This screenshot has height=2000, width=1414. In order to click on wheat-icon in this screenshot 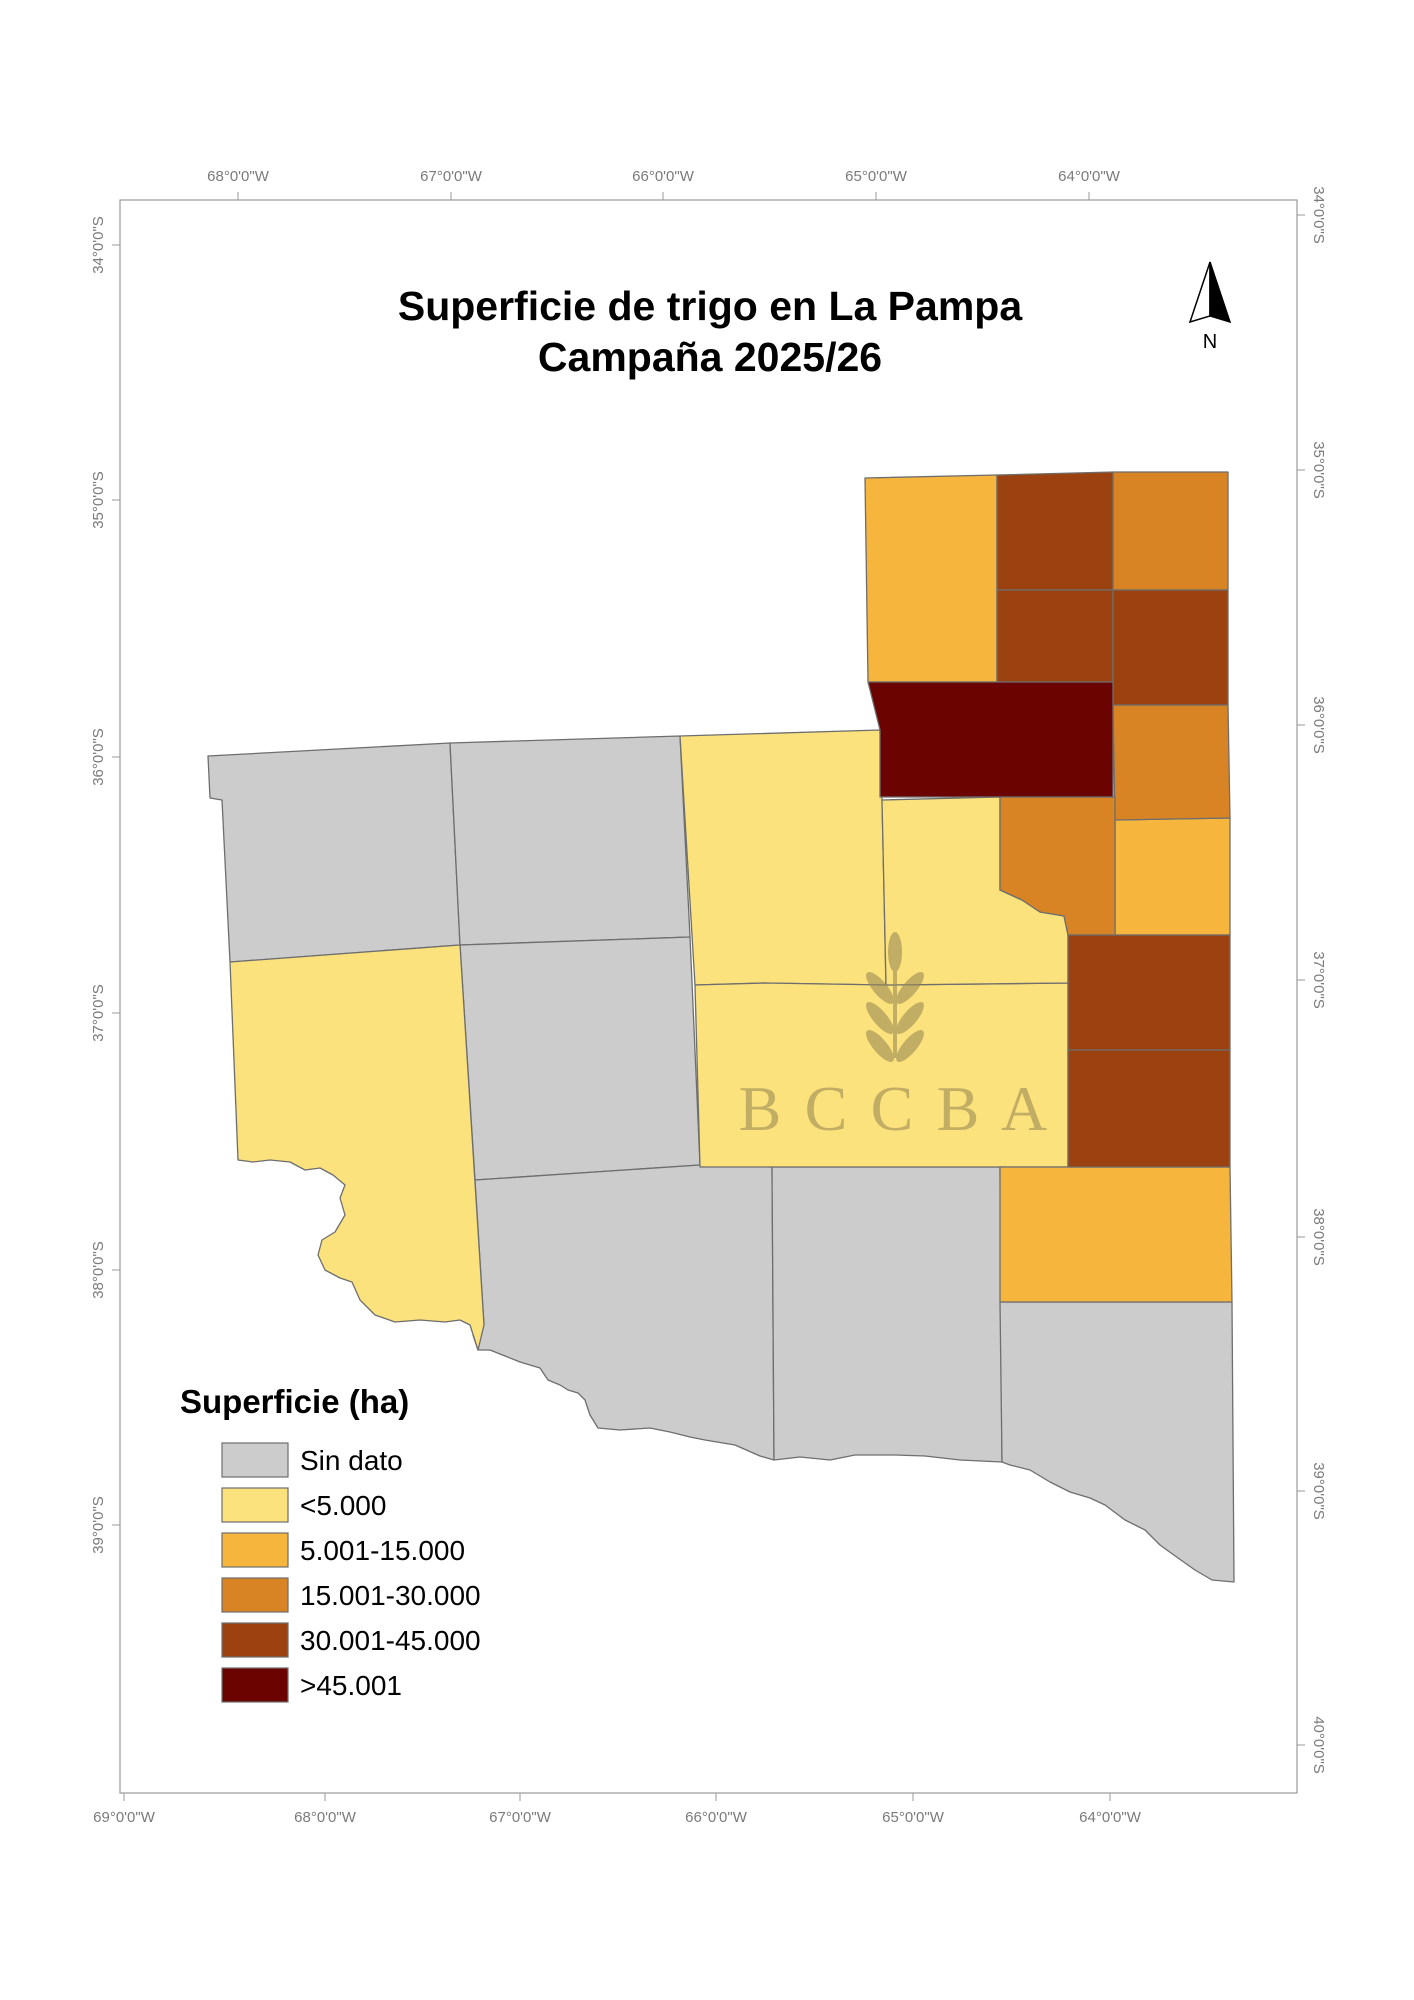, I will do `click(895, 997)`.